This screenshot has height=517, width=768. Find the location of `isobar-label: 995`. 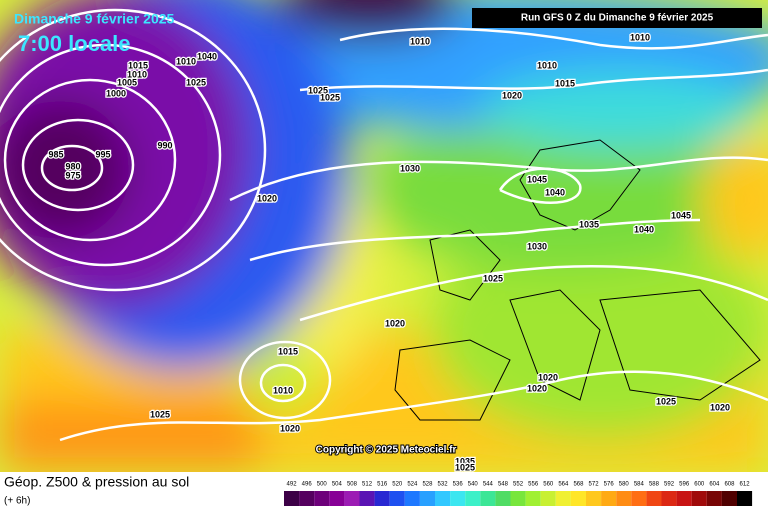

isobar-label: 995 is located at coordinates (102, 154).